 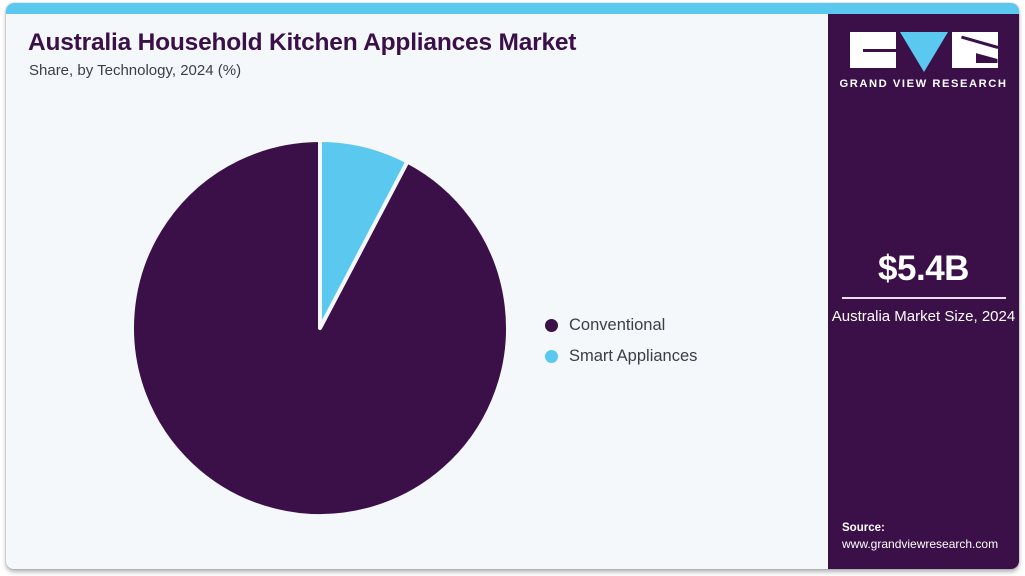 I want to click on logo-wordmark: GRAND VIEW RESEARCH, so click(x=923, y=84).